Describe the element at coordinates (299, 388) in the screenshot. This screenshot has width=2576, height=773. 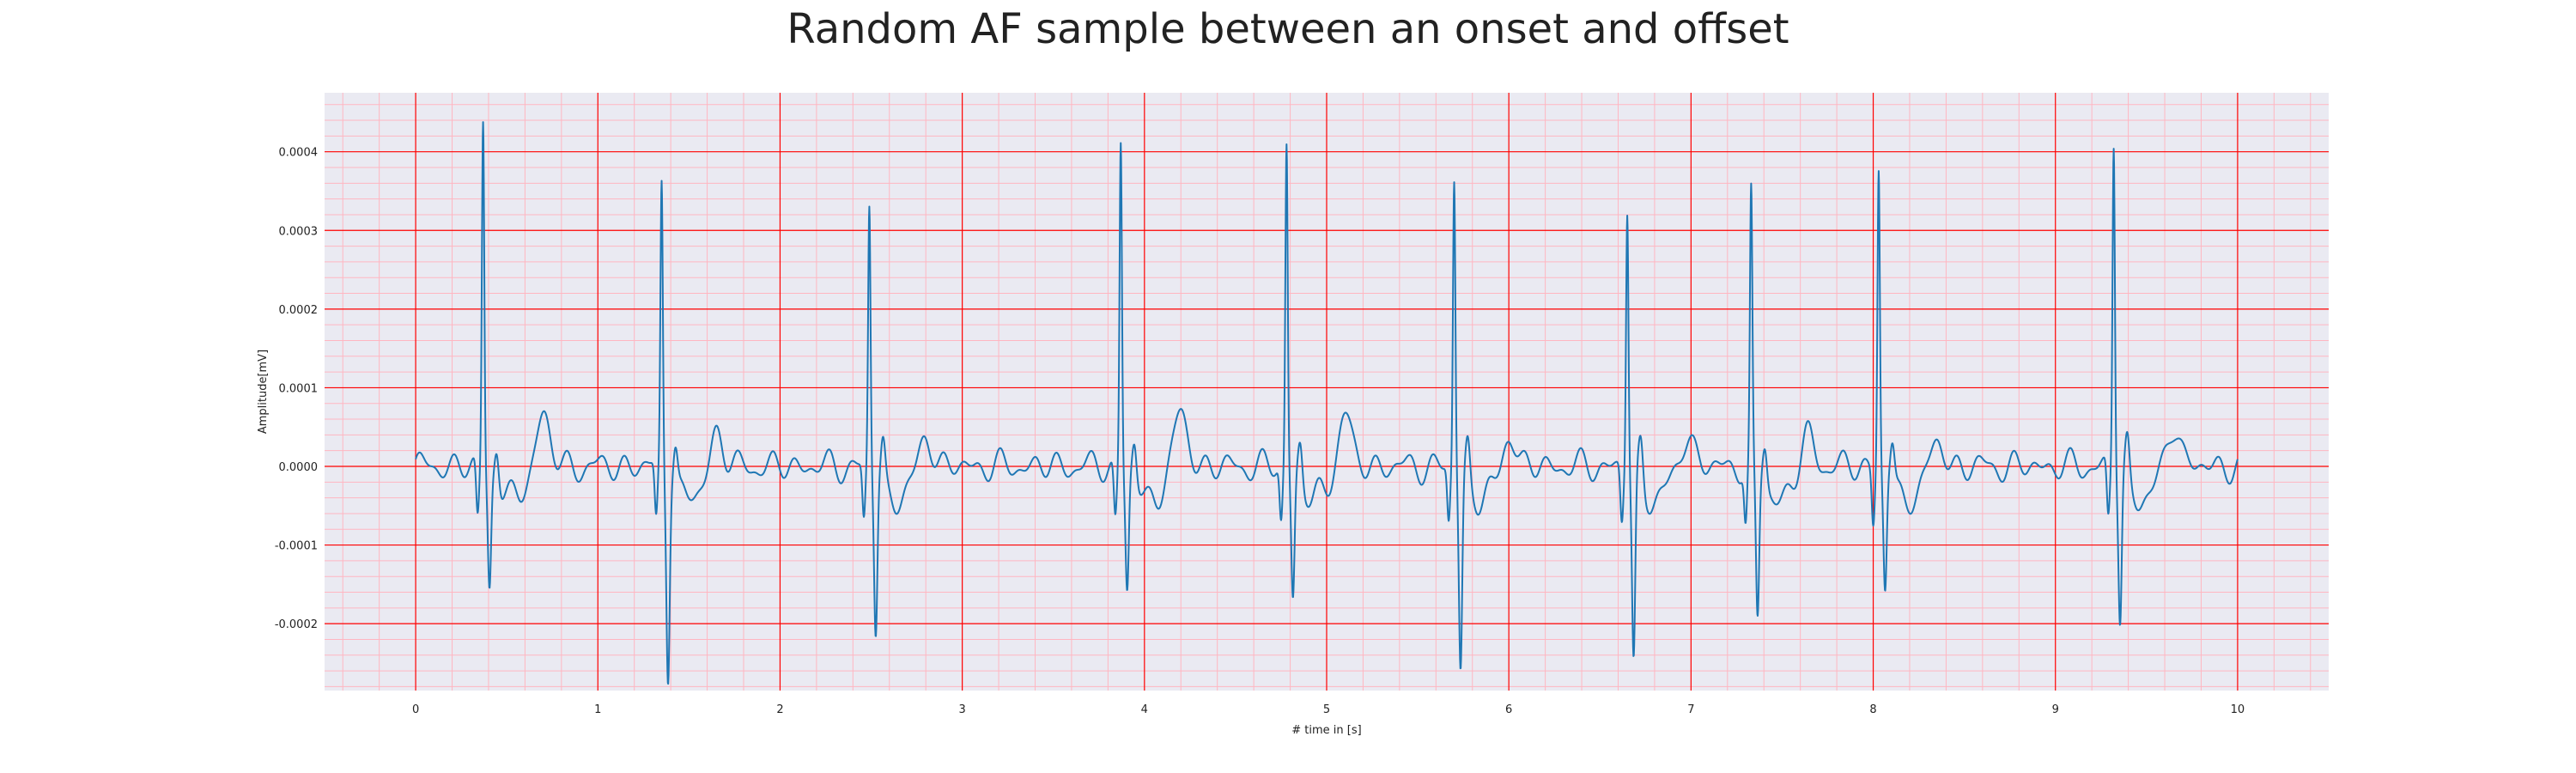
I see `y-tick-label: 0.0001` at that location.